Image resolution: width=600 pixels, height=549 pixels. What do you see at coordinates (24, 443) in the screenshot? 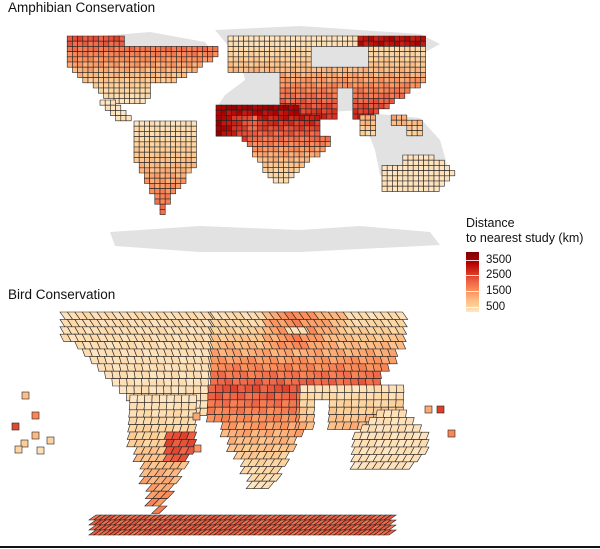
I see `island-cell` at bounding box center [24, 443].